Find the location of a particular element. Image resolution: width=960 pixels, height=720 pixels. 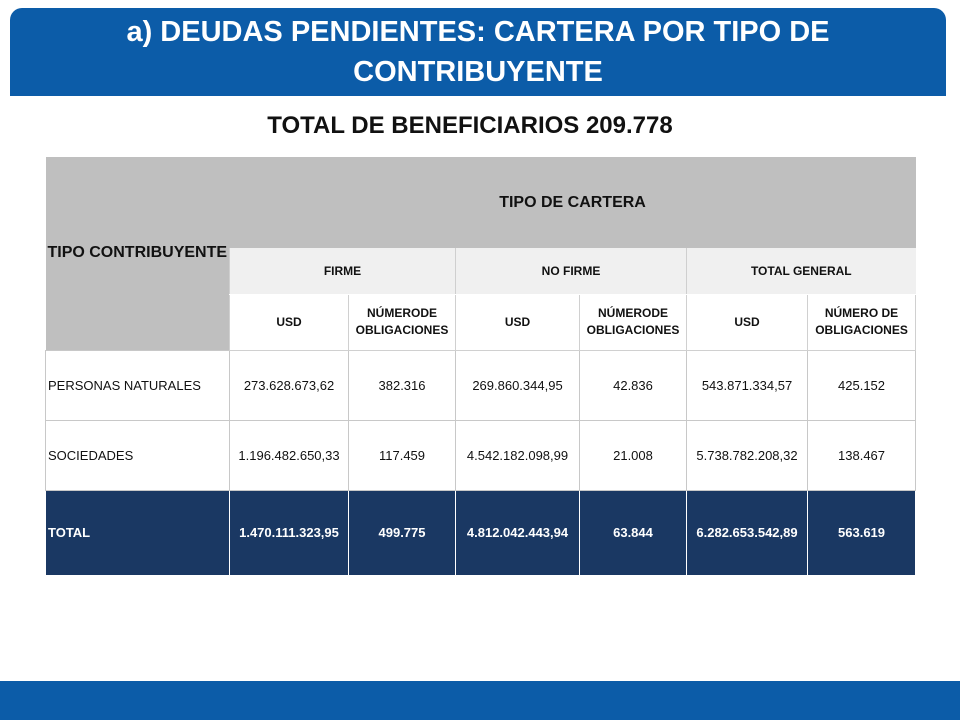

cell-value: 1.196.482.650,33 is located at coordinates (289, 455).